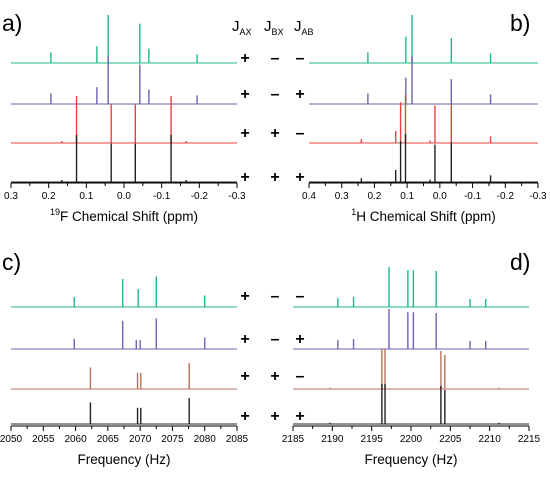  I want to click on x-tick-label: 2080, so click(205, 439).